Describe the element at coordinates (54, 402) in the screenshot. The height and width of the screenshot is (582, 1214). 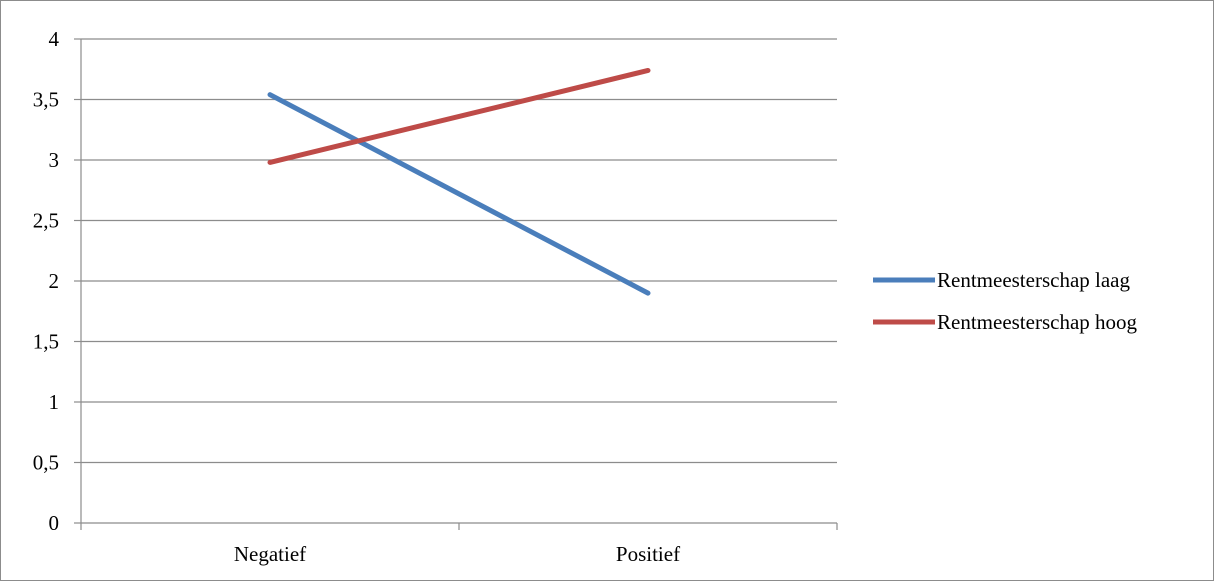
I see `y-tick-label: 1` at that location.